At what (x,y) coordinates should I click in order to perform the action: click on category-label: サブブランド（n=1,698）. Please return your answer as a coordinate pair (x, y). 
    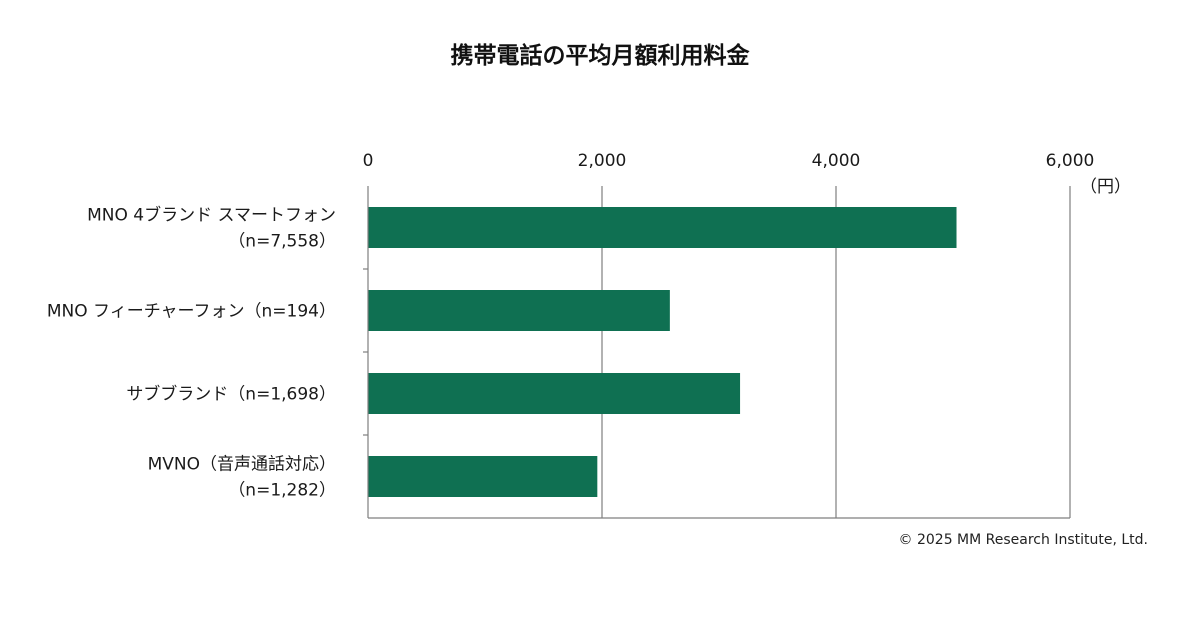
    Looking at the image, I should click on (231, 394).